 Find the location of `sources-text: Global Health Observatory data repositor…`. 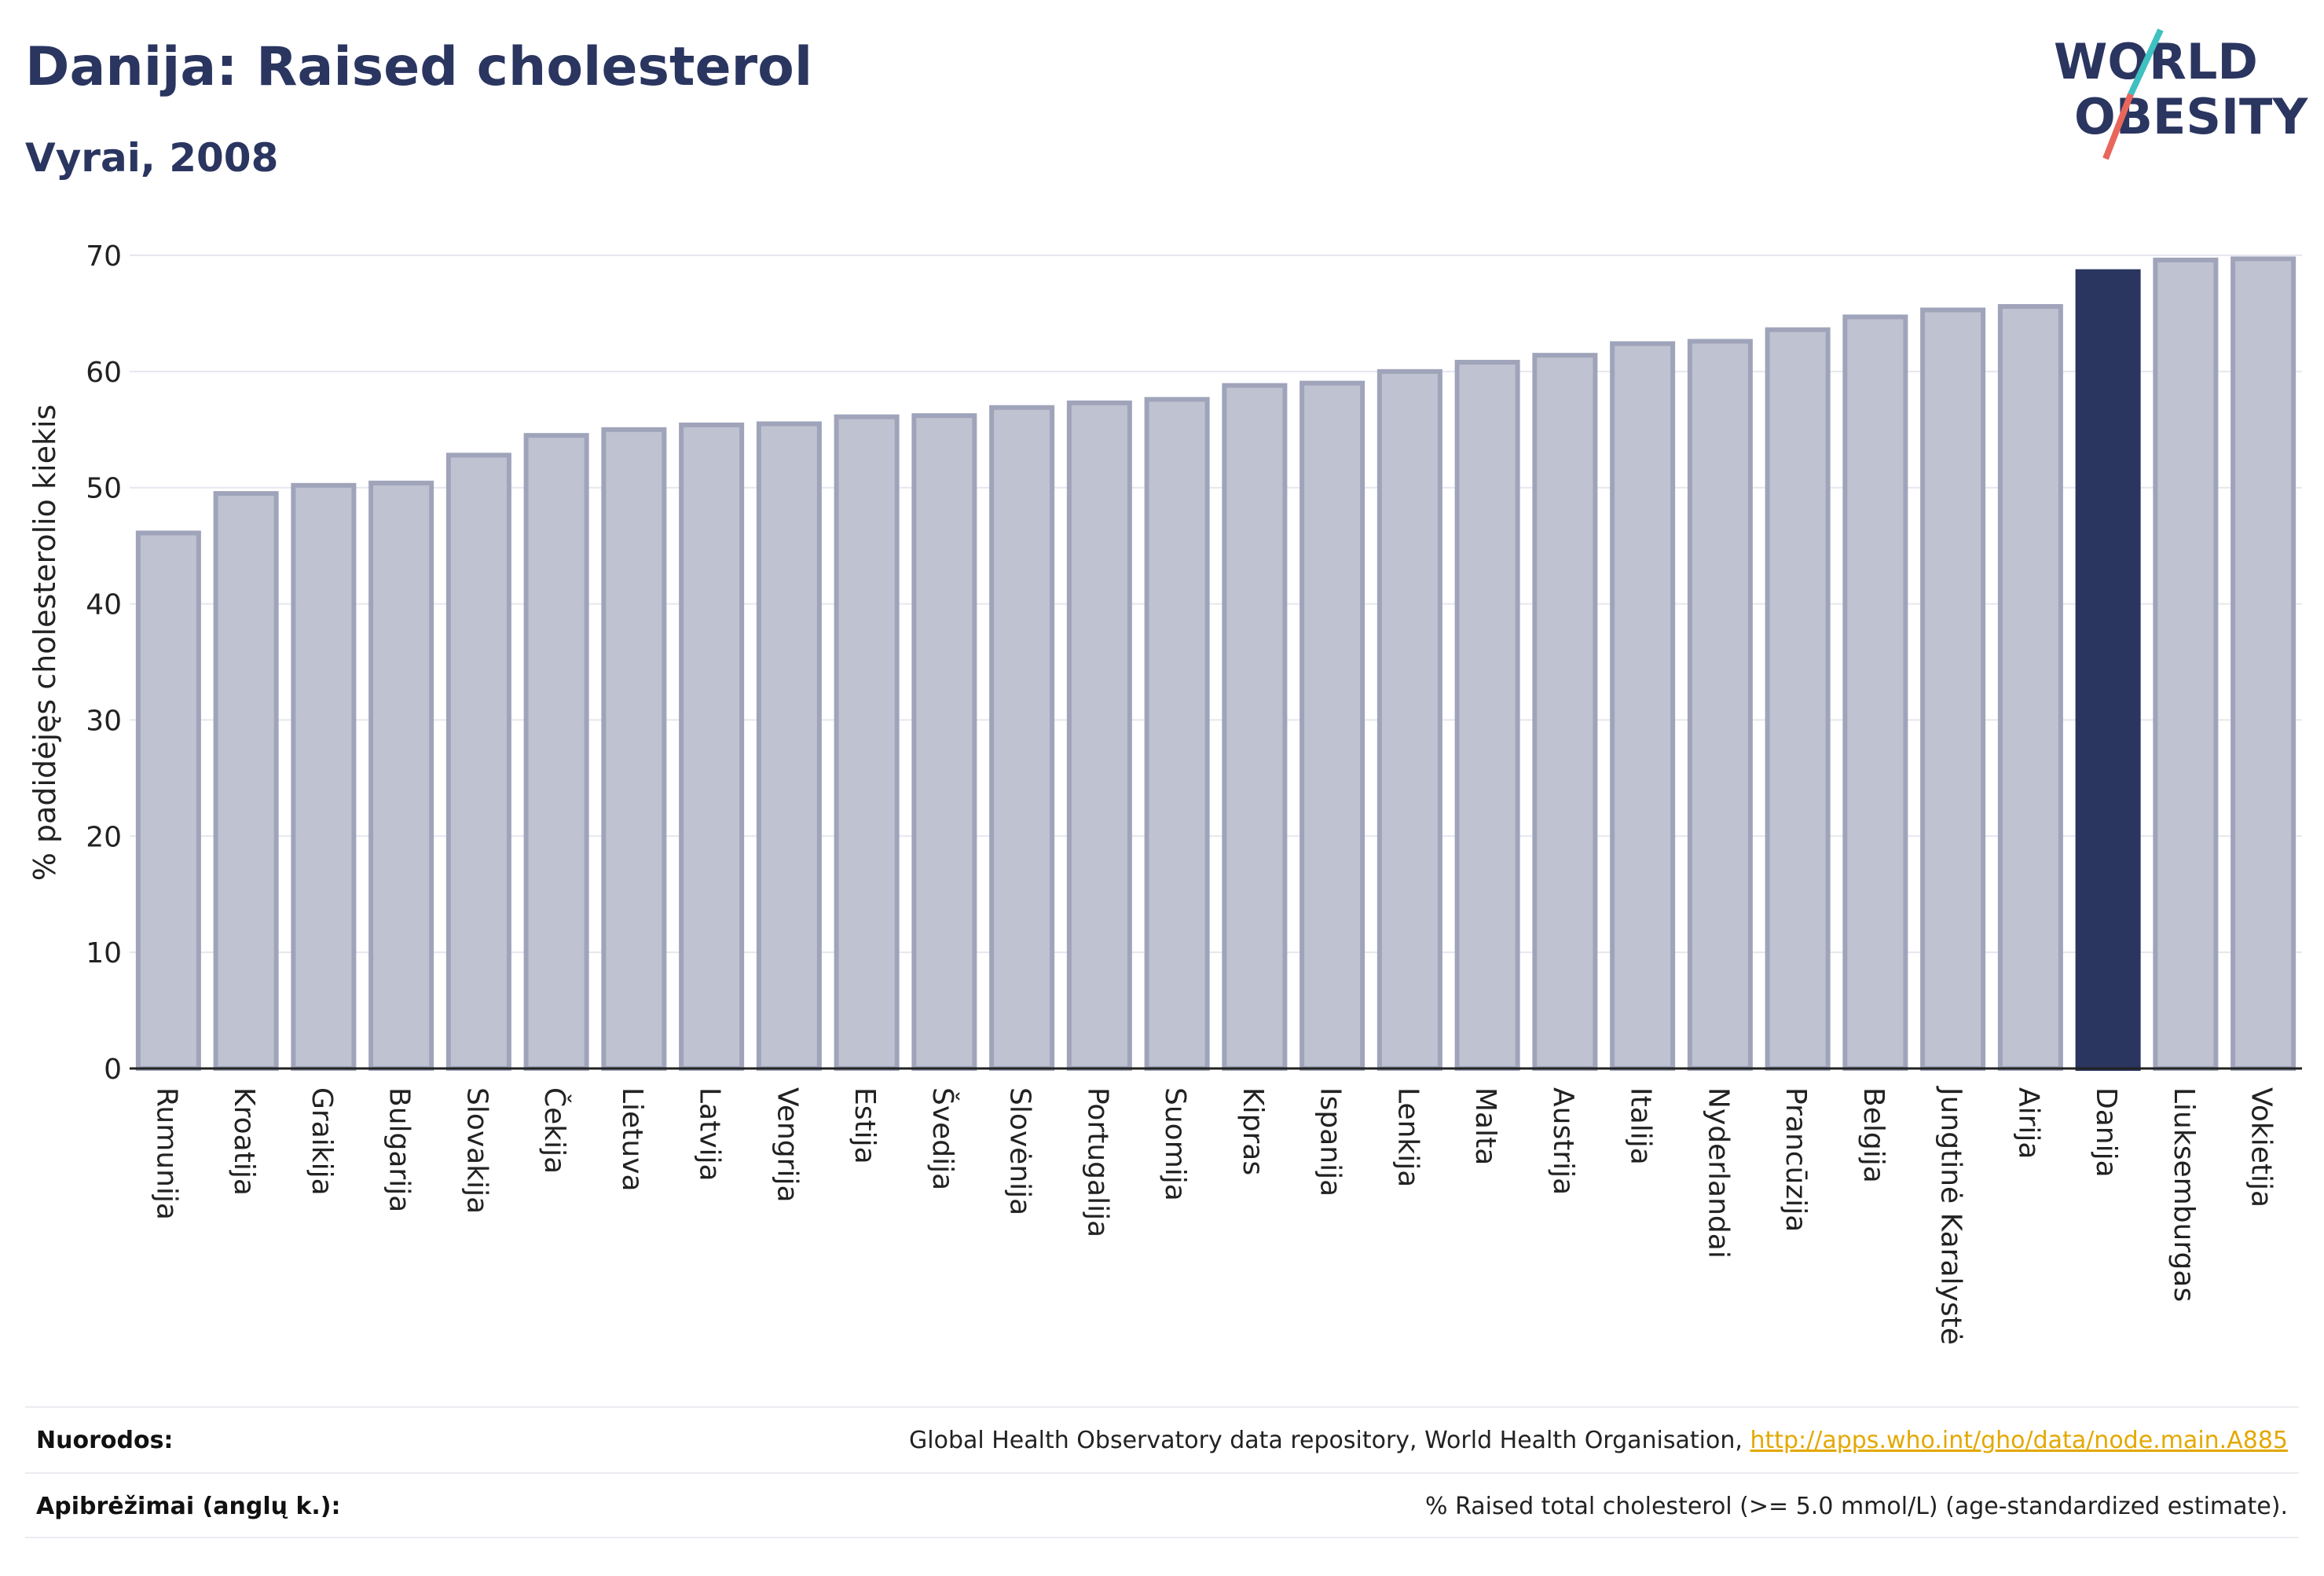

sources-text: Global Health Observatory data repositor… is located at coordinates (1598, 1440).